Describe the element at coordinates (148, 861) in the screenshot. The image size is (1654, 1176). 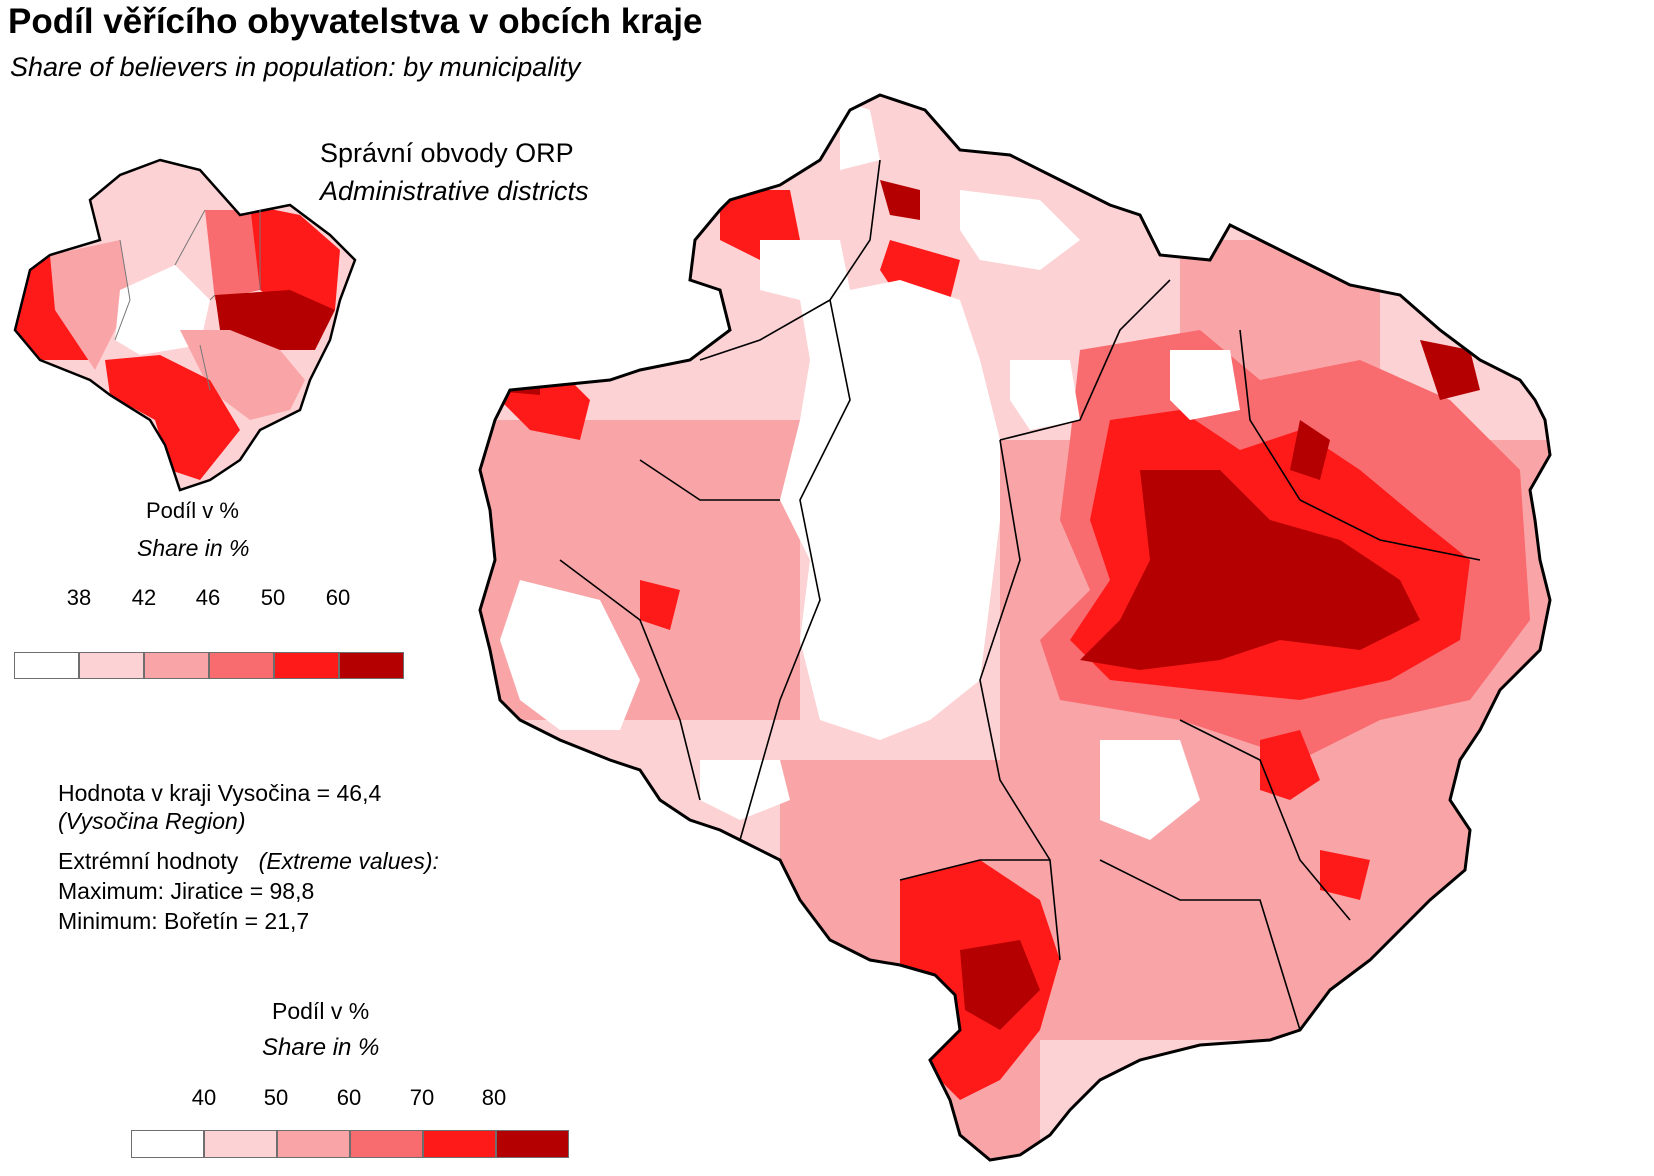
I see `extreme-values-cz: Extrémní hodnoty` at that location.